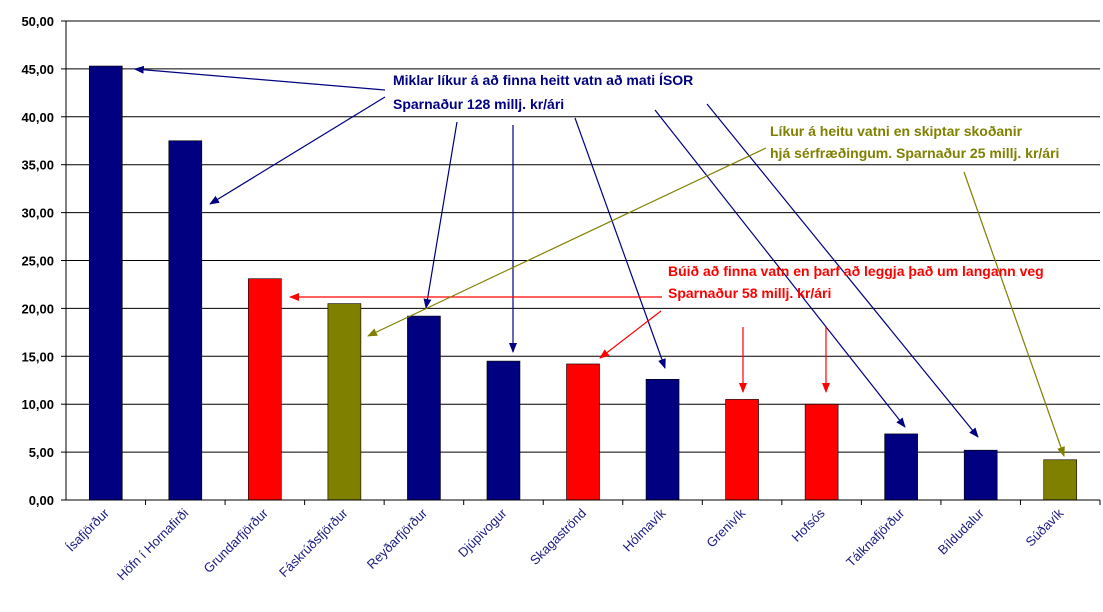  Describe the element at coordinates (153, 544) in the screenshot. I see `category-label: Höfn í Hornafirði` at that location.